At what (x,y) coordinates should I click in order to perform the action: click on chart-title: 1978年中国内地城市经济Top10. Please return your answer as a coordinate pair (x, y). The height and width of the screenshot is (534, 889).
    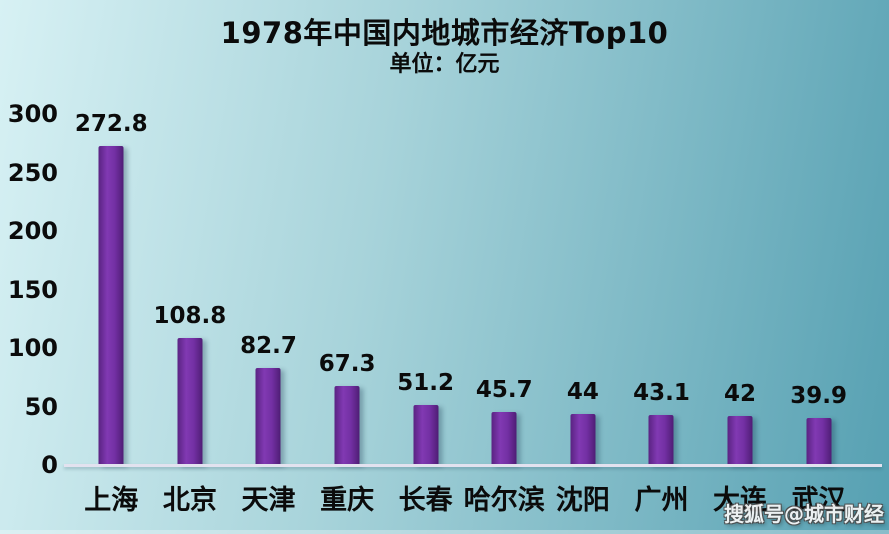
    Looking at the image, I should click on (444, 33).